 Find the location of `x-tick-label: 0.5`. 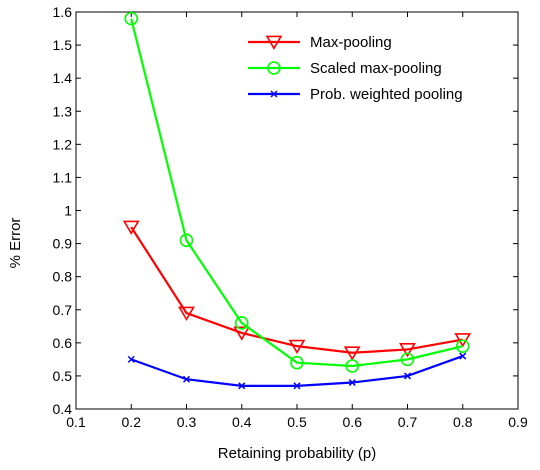

x-tick-label: 0.5 is located at coordinates (297, 422).